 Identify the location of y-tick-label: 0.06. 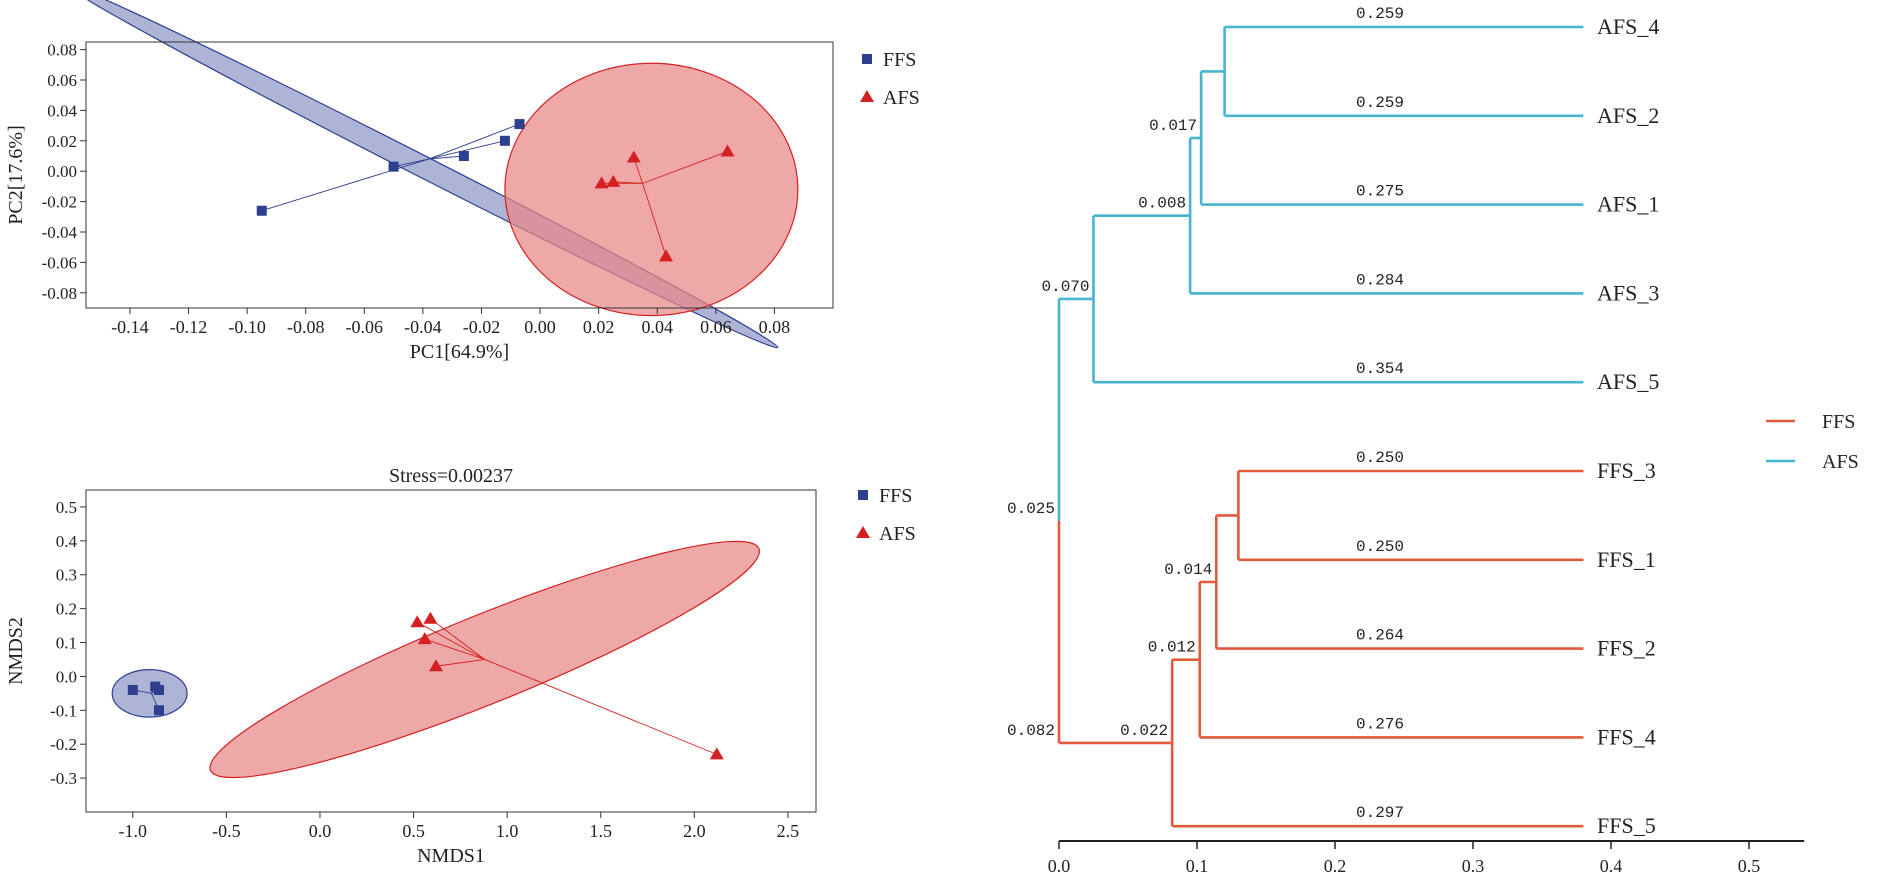
(62, 80).